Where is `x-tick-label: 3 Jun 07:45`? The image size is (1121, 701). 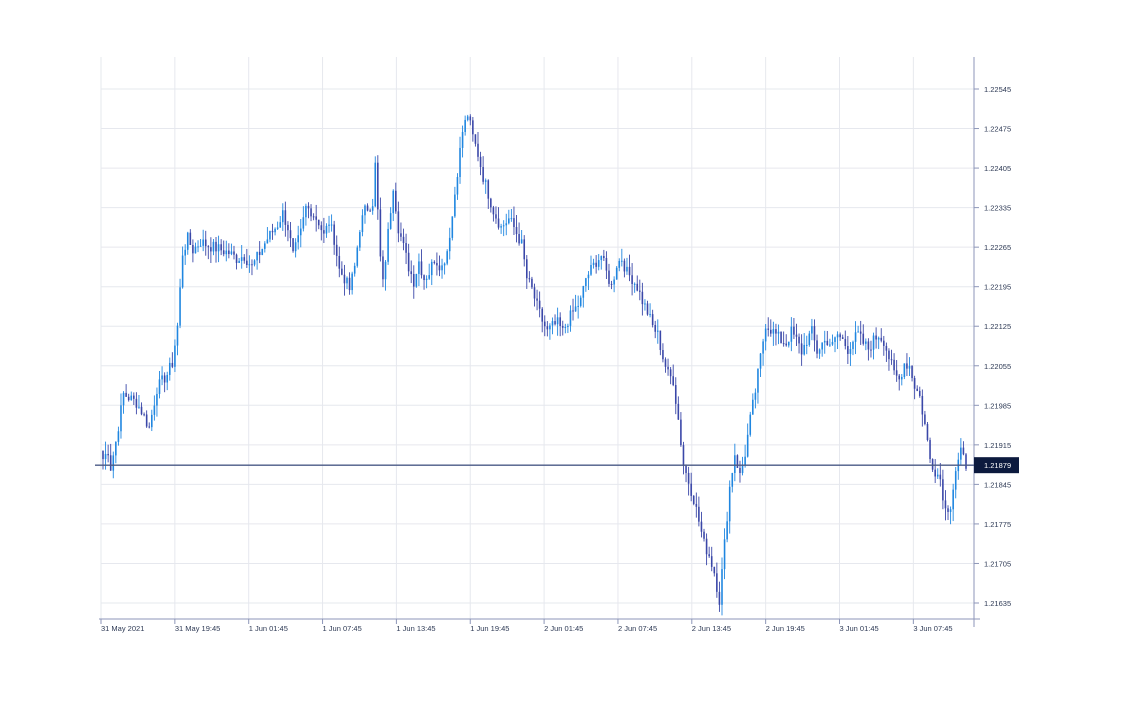 x-tick-label: 3 Jun 07:45 is located at coordinates (932, 628).